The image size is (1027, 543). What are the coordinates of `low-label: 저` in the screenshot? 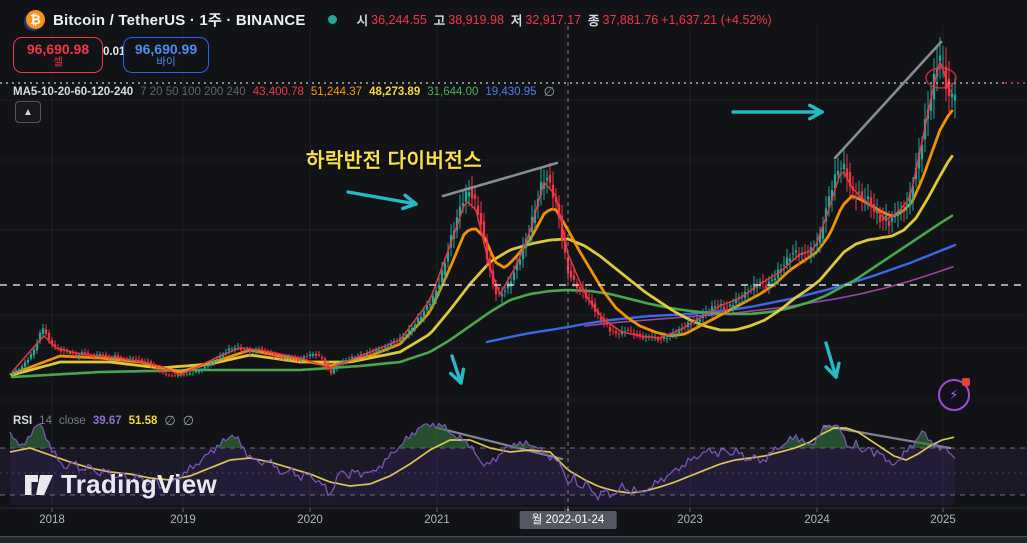 It's located at (516, 21).